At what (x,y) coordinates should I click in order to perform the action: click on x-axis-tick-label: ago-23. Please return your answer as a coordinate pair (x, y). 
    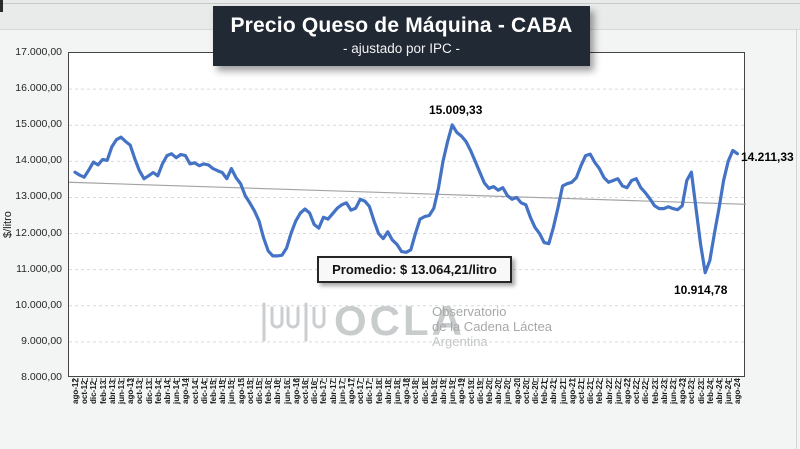
    Looking at the image, I should click on (683, 391).